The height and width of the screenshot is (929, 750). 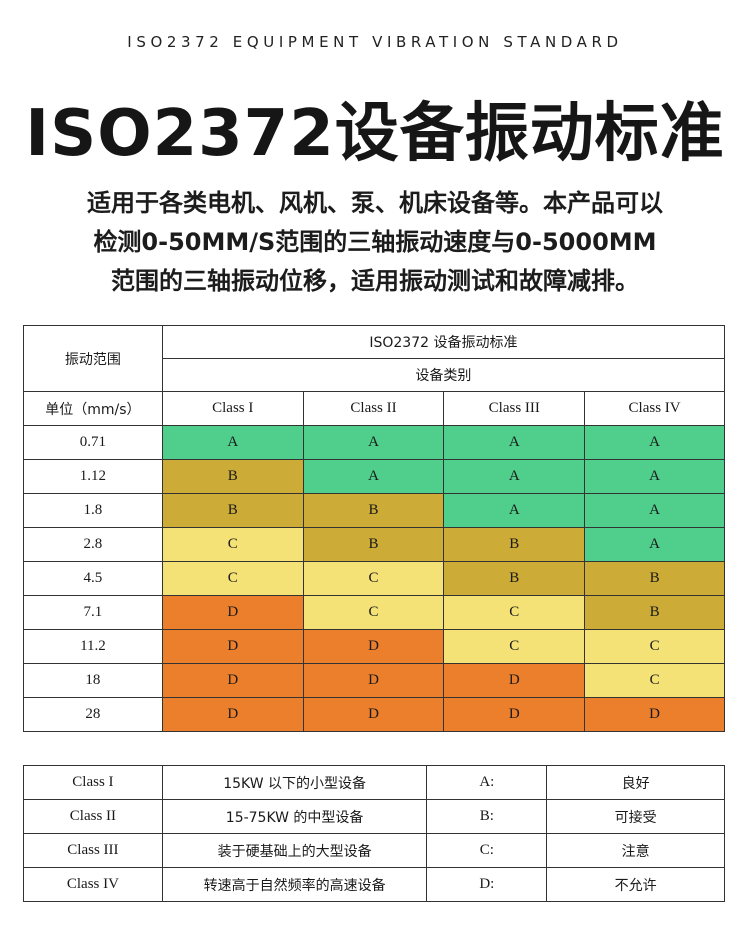 I want to click on legend-class: Class II, so click(x=93, y=816).